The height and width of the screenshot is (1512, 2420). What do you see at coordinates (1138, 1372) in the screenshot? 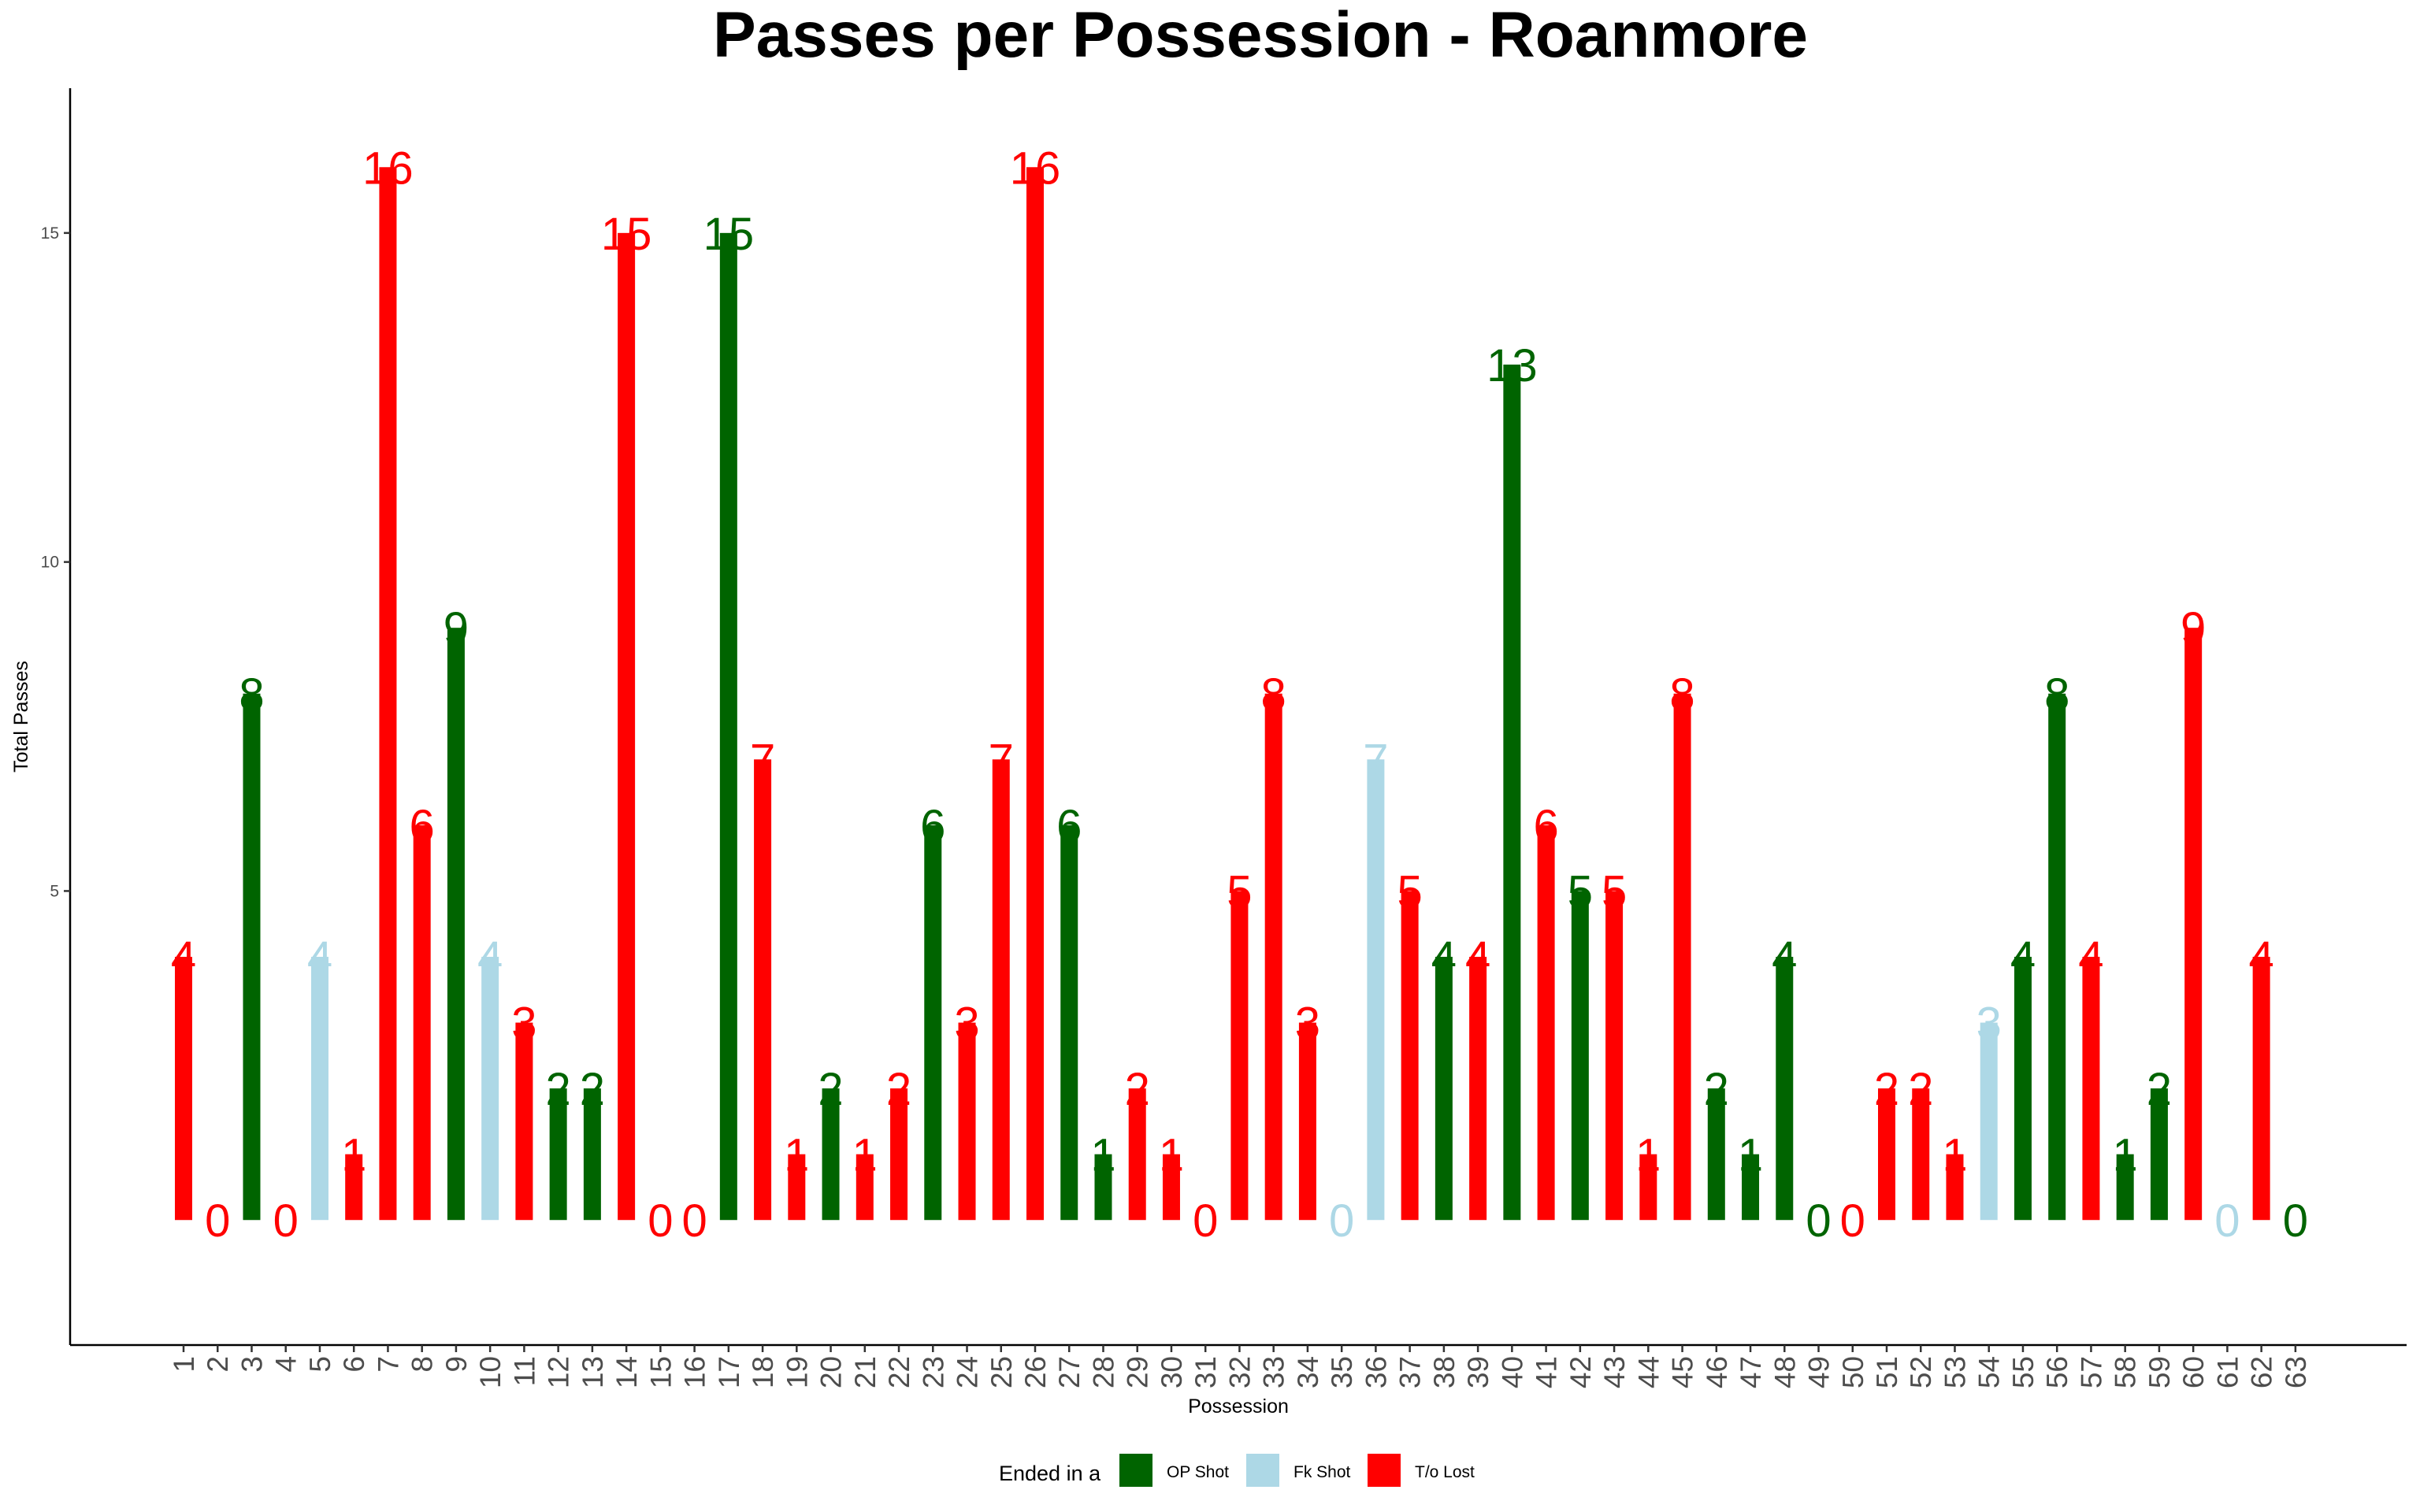
I see `x-tick-label: 29` at bounding box center [1138, 1372].